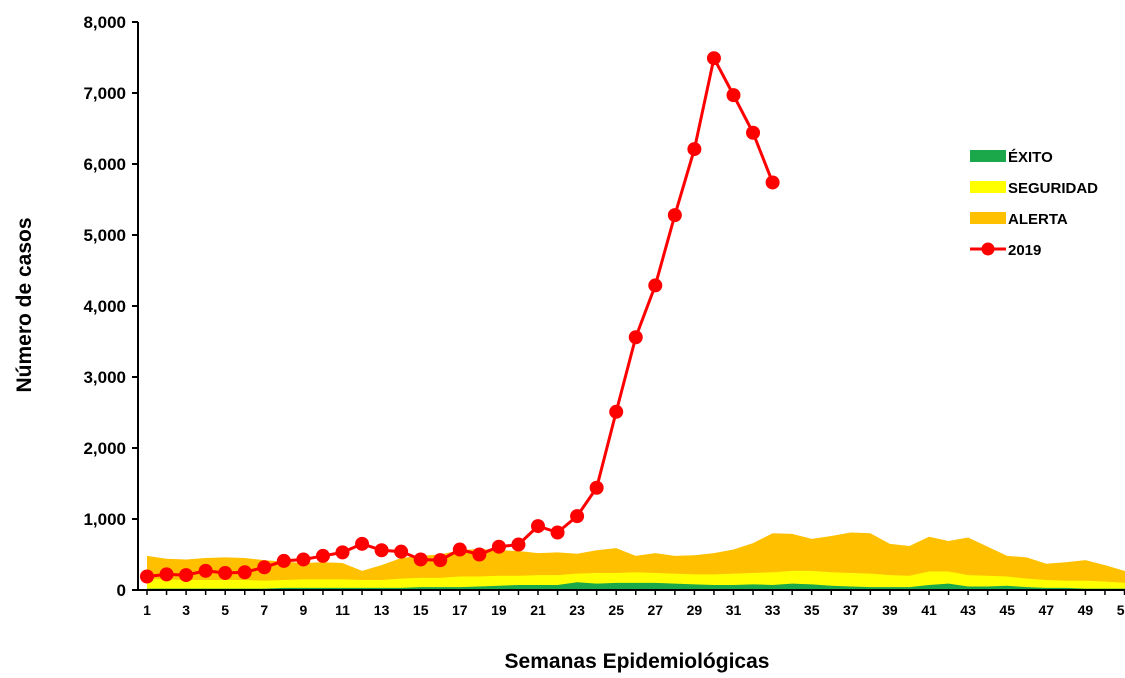  What do you see at coordinates (104, 377) in the screenshot?
I see `y-tick-label: 3,000` at bounding box center [104, 377].